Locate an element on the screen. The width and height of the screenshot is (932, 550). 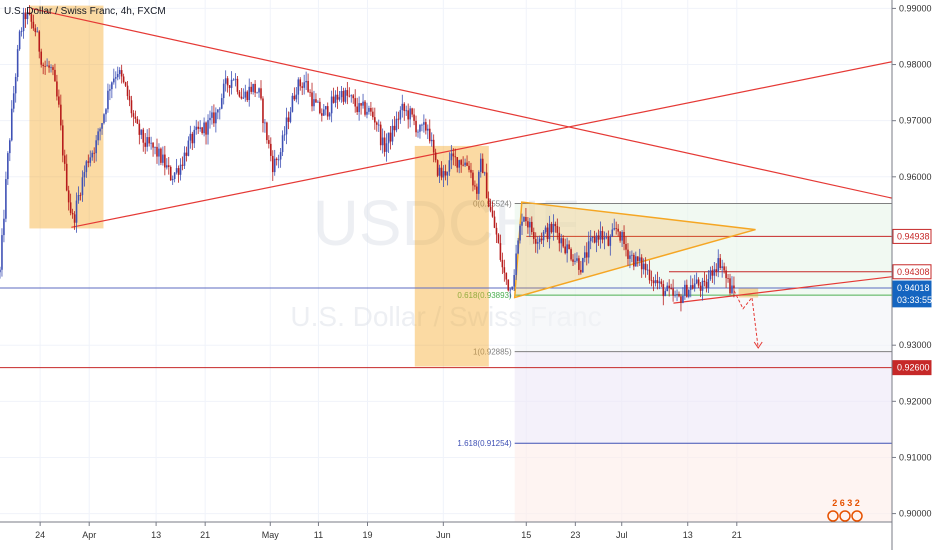
x-tick-label: 23 is located at coordinates (575, 535).